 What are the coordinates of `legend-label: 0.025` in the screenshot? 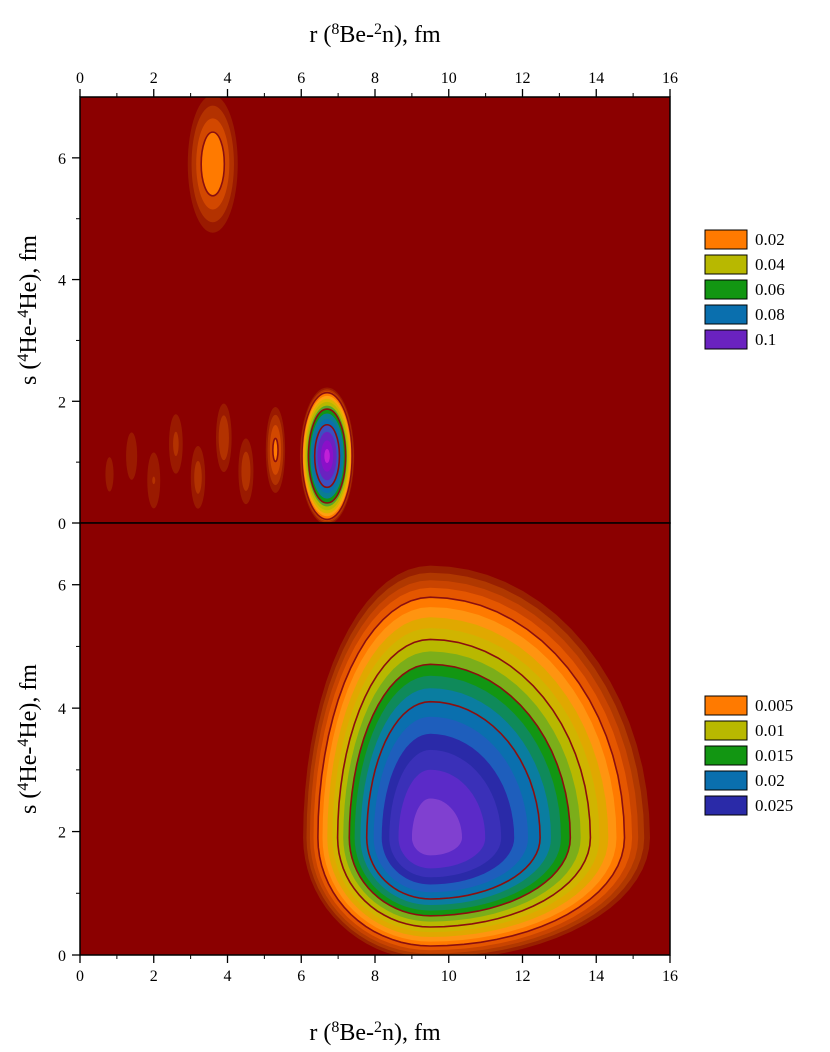 It's located at (774, 805).